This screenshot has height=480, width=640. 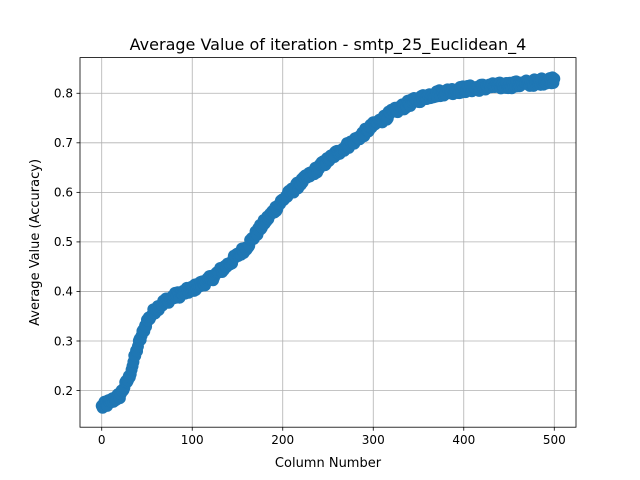 What do you see at coordinates (554, 440) in the screenshot?
I see `x-tick-label: 500` at bounding box center [554, 440].